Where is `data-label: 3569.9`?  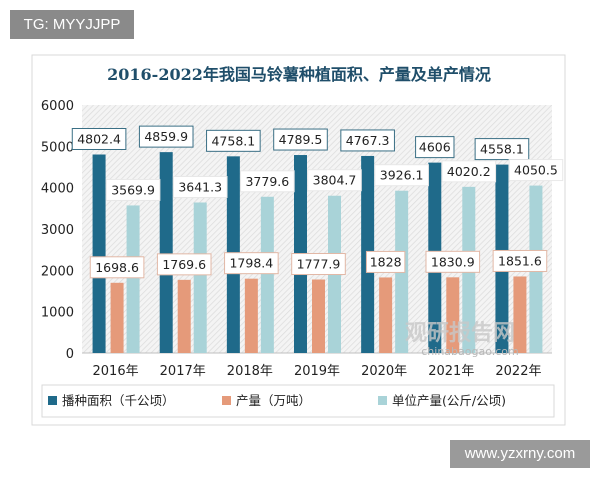 data-label: 3569.9 is located at coordinates (133, 189).